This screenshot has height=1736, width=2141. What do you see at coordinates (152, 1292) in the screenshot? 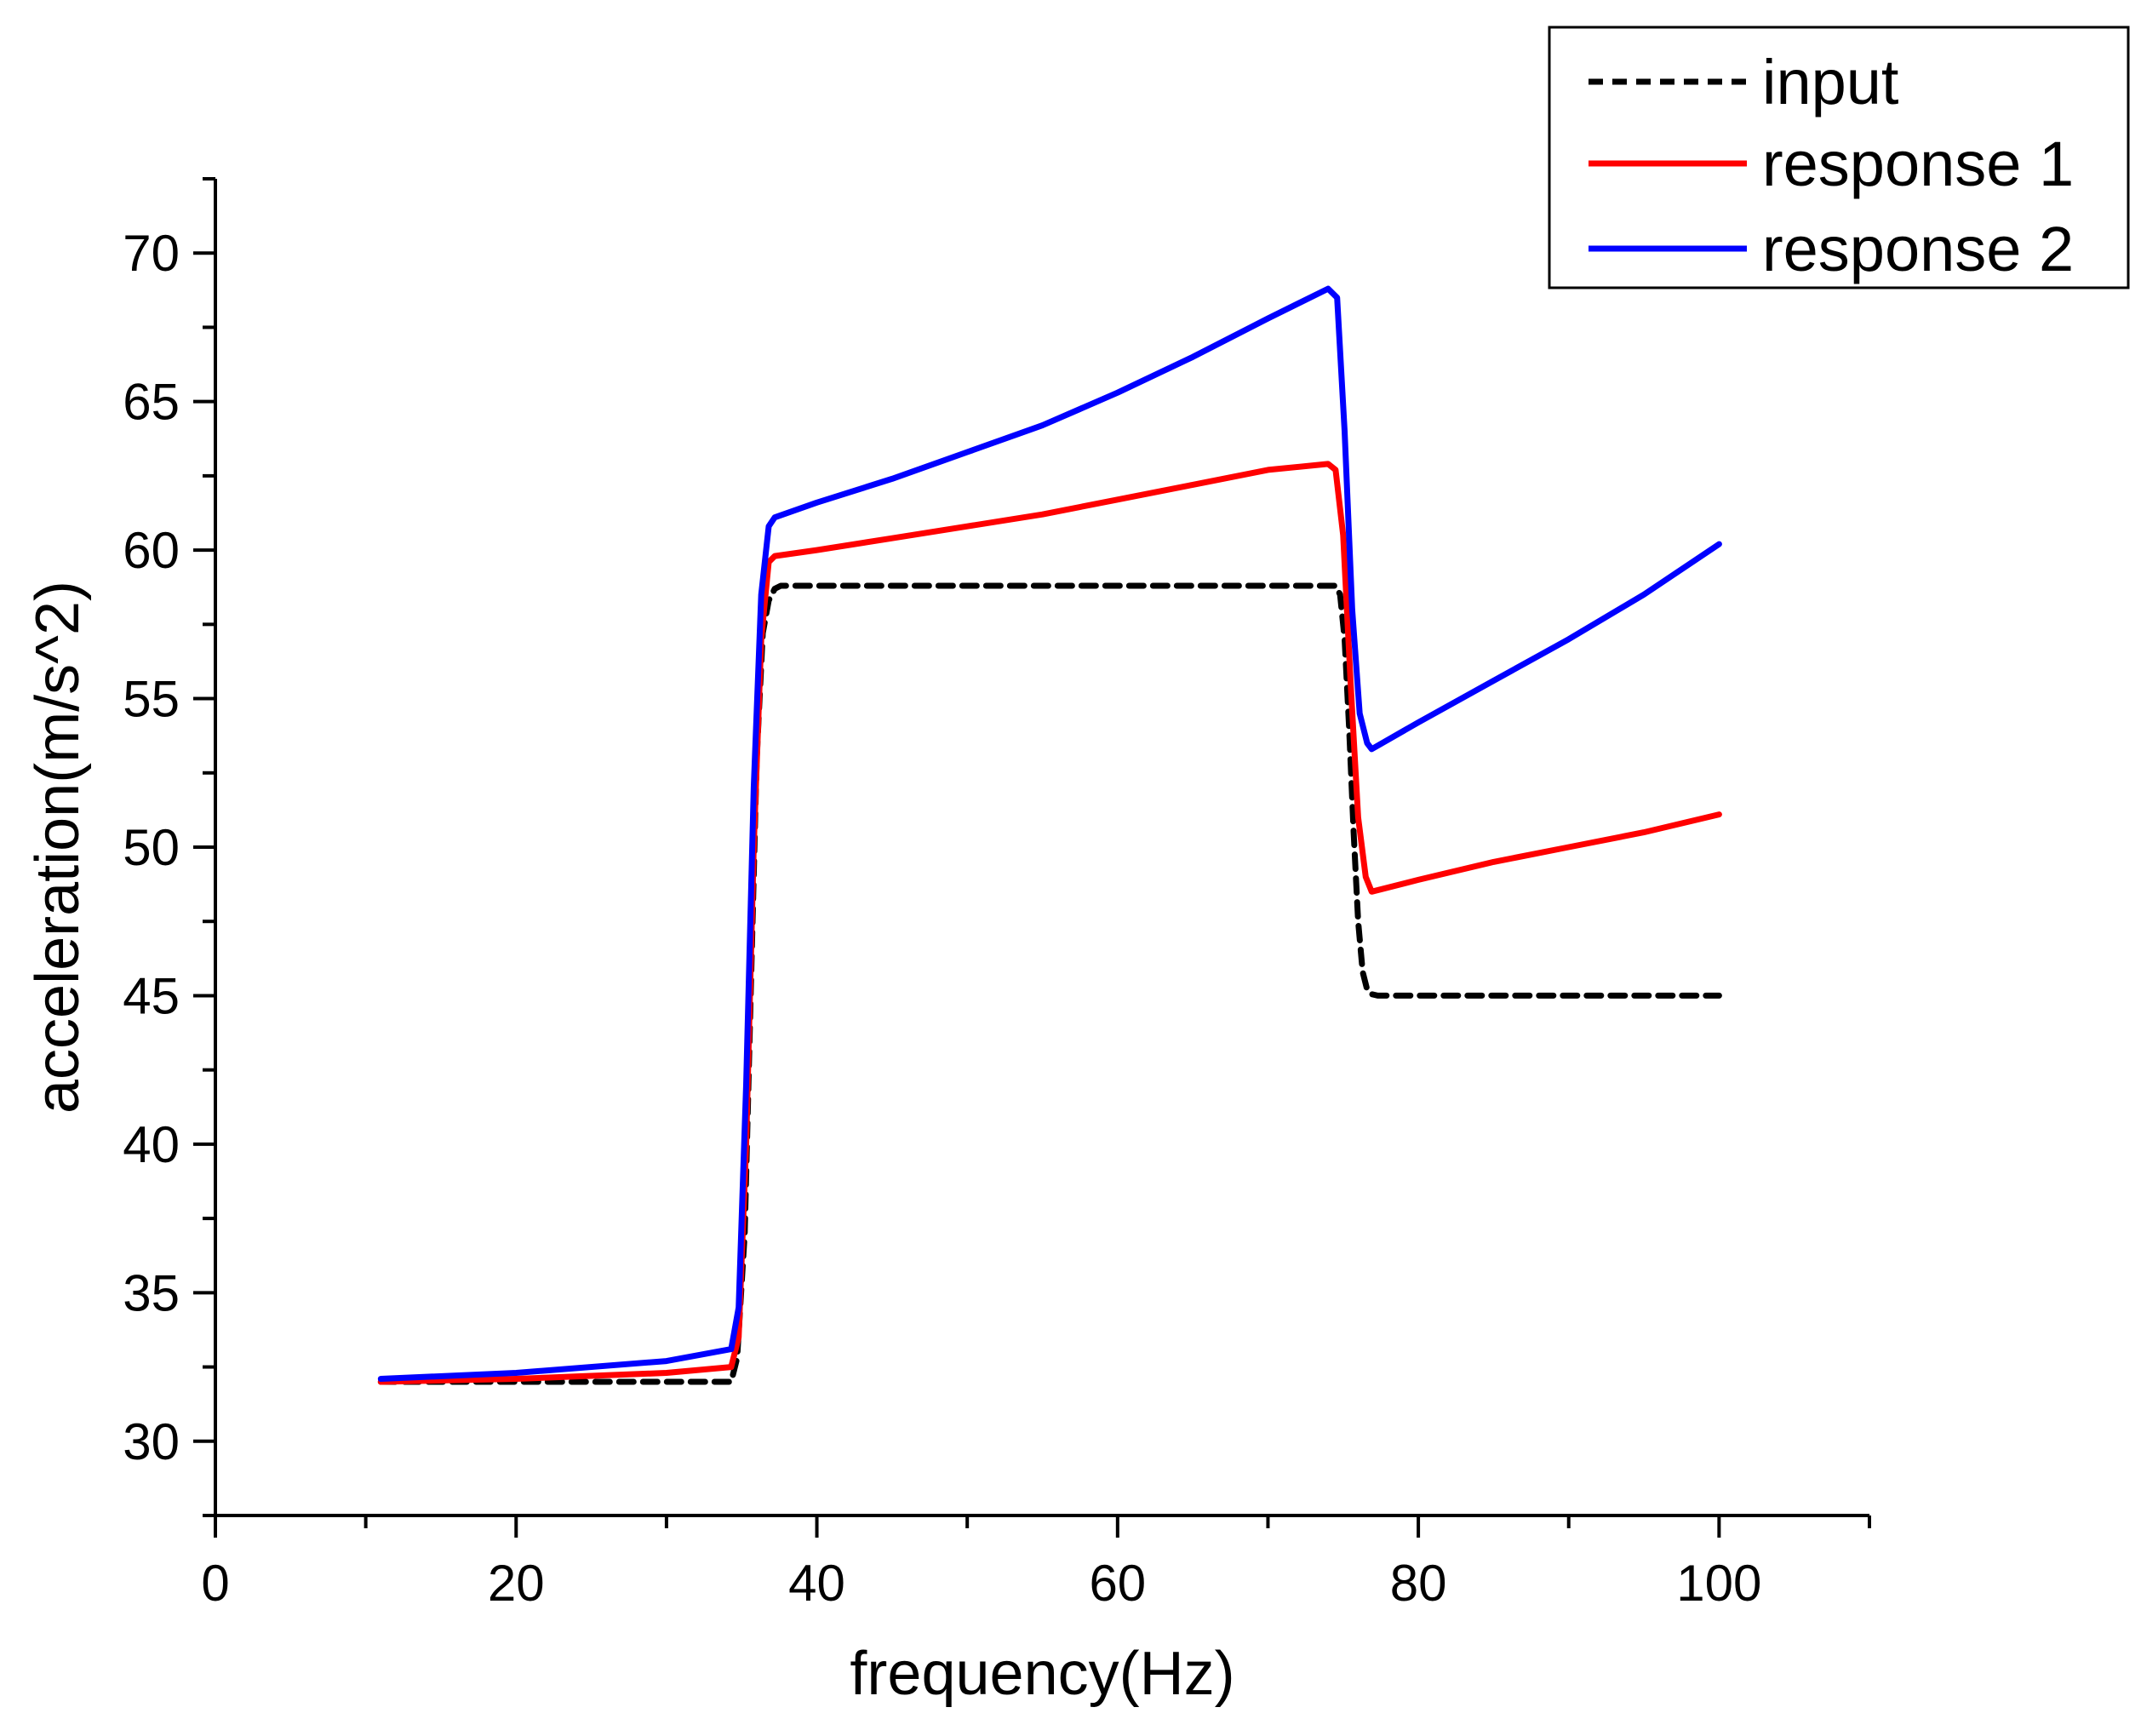
I see `y-tick-label: 35` at bounding box center [152, 1292].